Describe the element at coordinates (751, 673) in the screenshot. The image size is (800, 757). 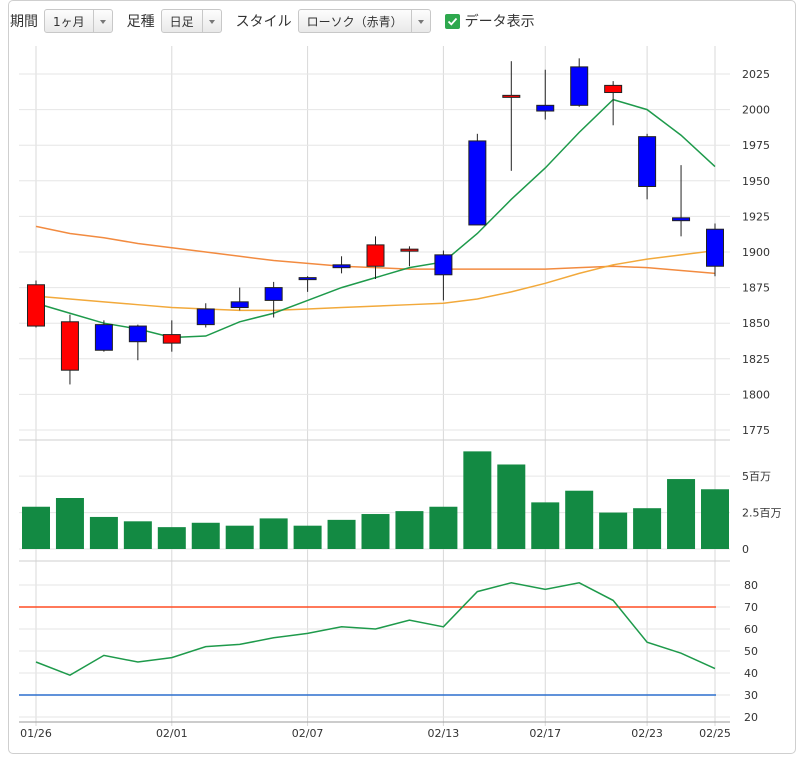
I see `rsi-tick-label: 40` at that location.